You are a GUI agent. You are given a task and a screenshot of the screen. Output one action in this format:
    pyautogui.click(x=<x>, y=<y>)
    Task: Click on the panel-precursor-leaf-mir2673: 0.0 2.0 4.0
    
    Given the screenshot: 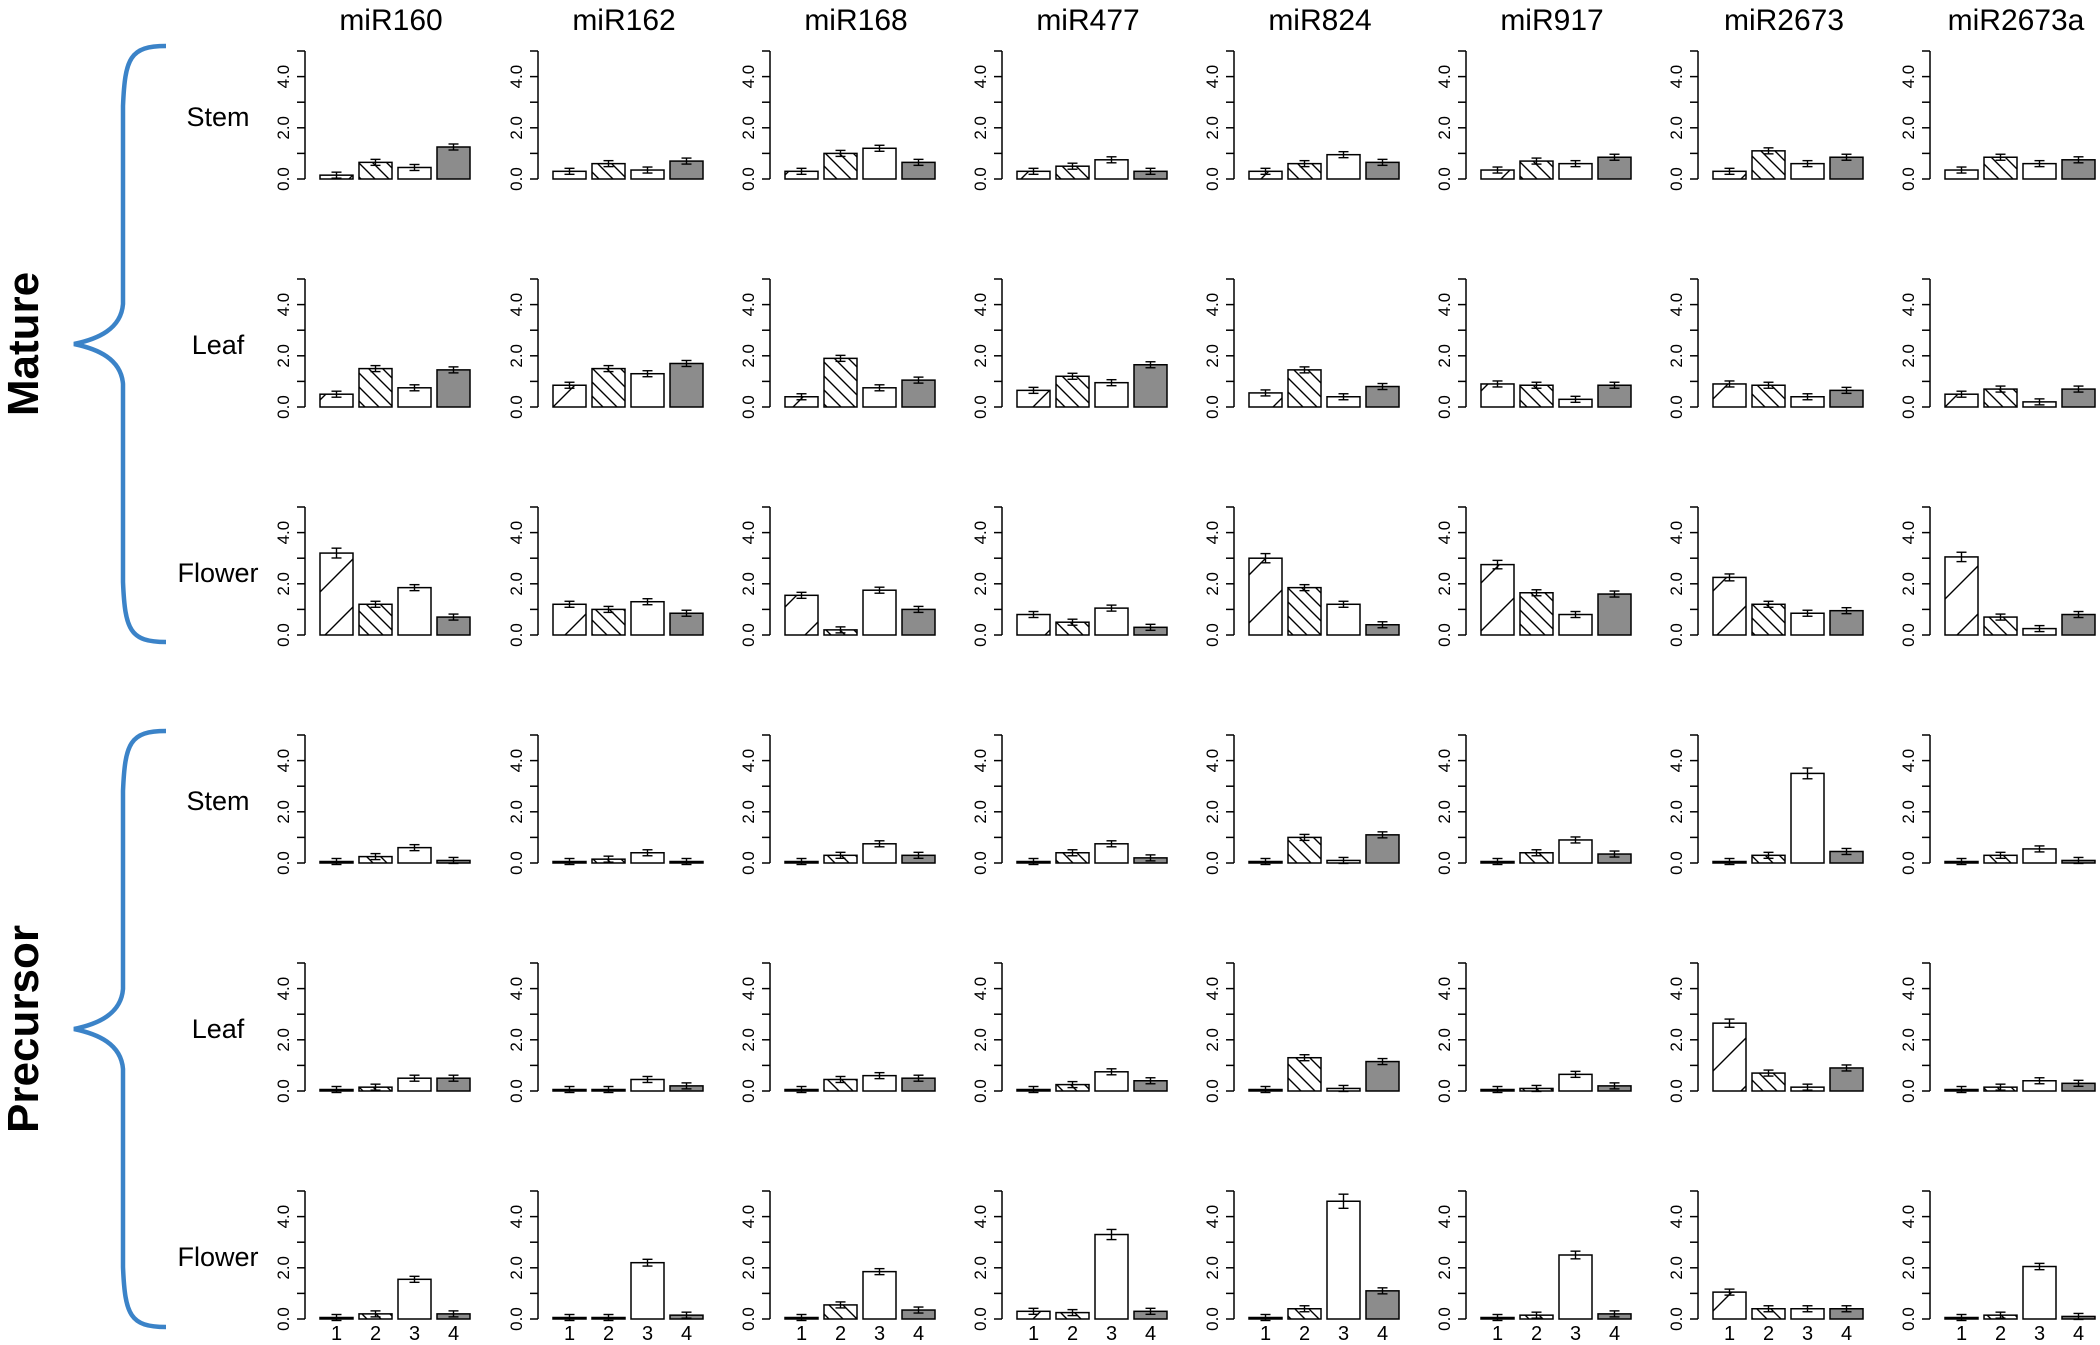 What is the action you would take?
    pyautogui.click(x=1765, y=1032)
    